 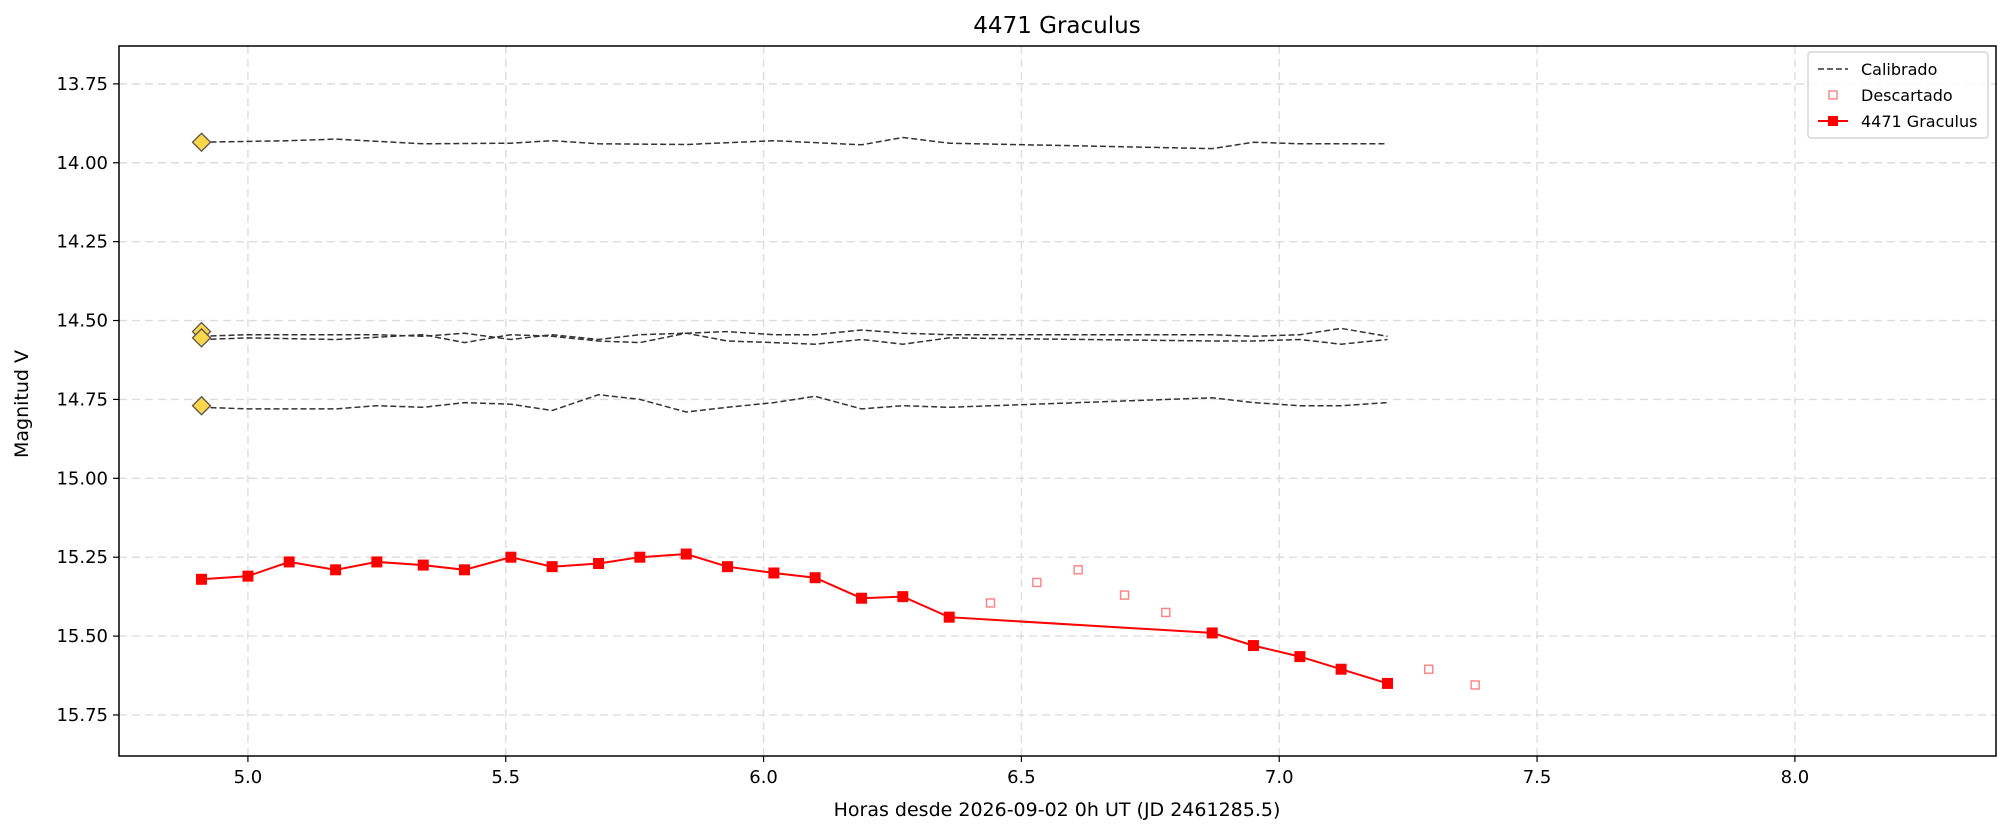 What do you see at coordinates (82, 84) in the screenshot?
I see `y-tick-label: 13.75` at bounding box center [82, 84].